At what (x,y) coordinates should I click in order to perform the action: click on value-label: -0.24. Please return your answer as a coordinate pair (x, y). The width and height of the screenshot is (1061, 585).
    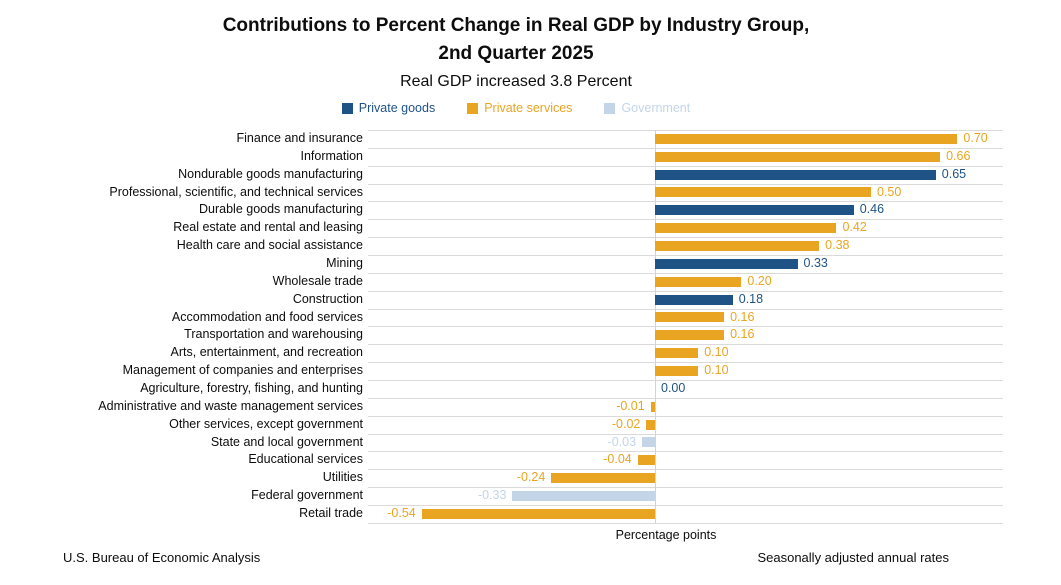
    Looking at the image, I should click on (531, 477).